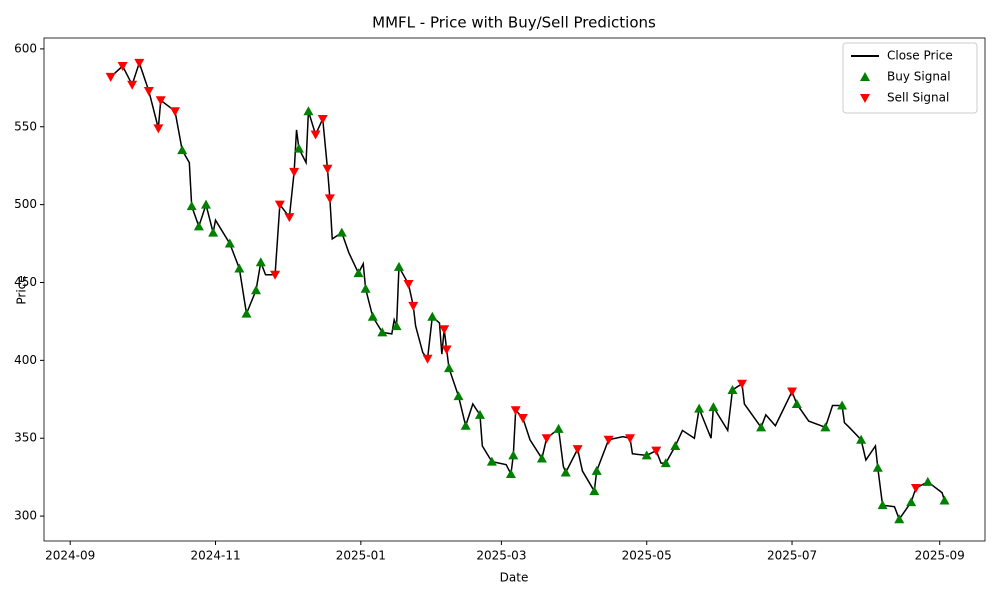  I want to click on y-tick-label: 400, so click(25, 360).